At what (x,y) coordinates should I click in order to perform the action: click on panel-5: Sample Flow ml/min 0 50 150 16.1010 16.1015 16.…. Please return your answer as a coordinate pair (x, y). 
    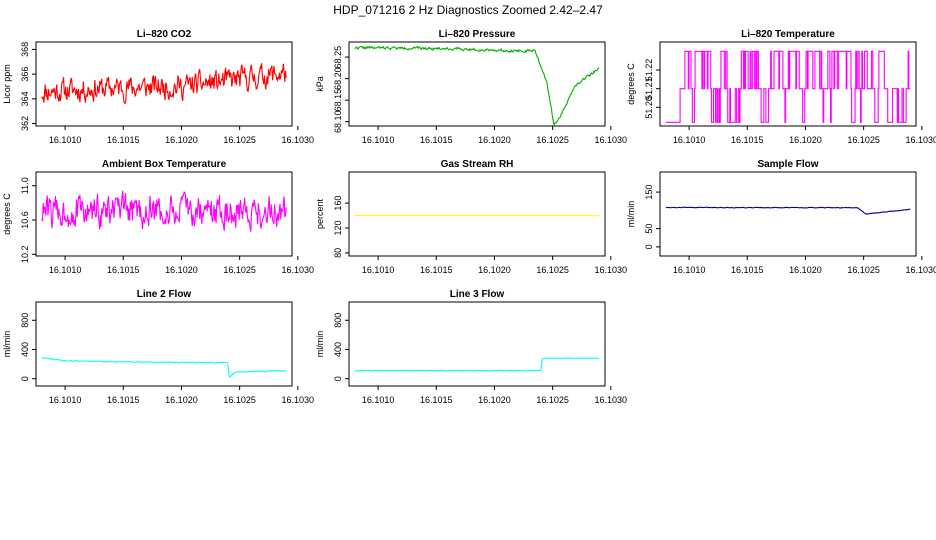
    Looking at the image, I should click on (781, 217).